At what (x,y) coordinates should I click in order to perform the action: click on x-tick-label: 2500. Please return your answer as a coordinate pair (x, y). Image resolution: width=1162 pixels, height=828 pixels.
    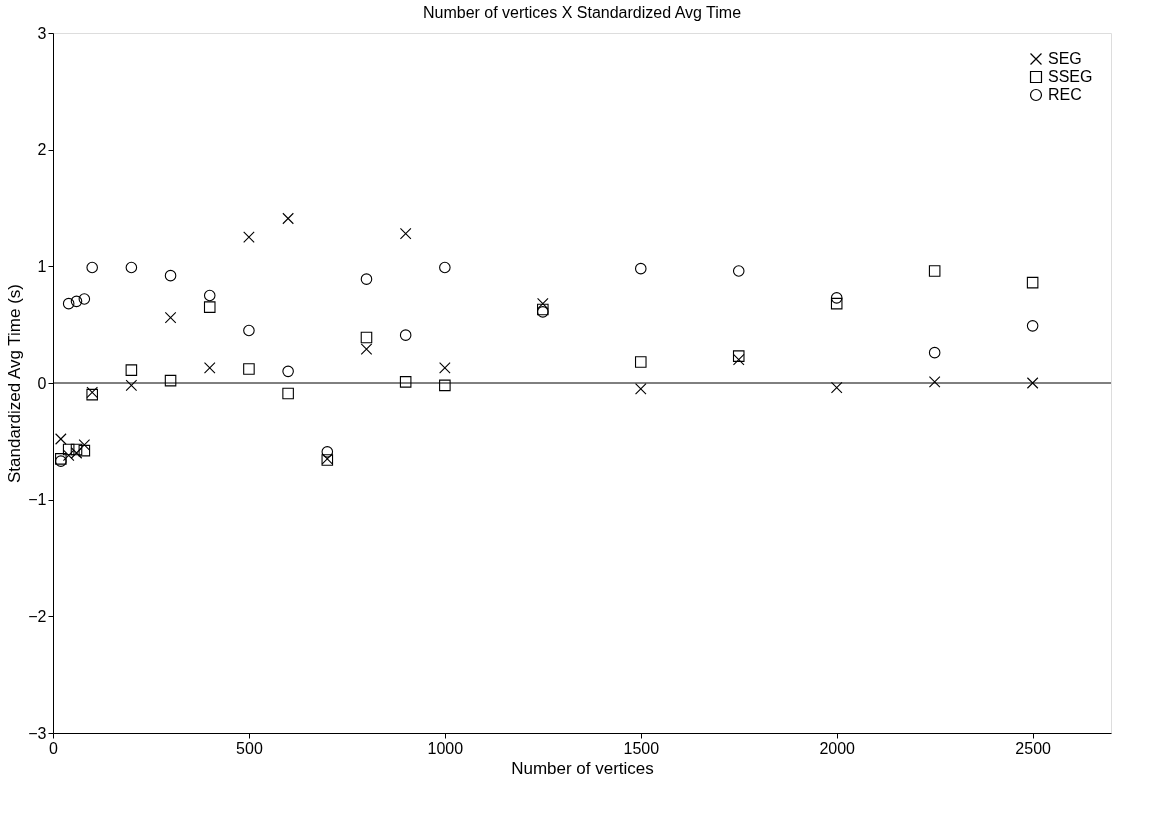
    Looking at the image, I should click on (1033, 748).